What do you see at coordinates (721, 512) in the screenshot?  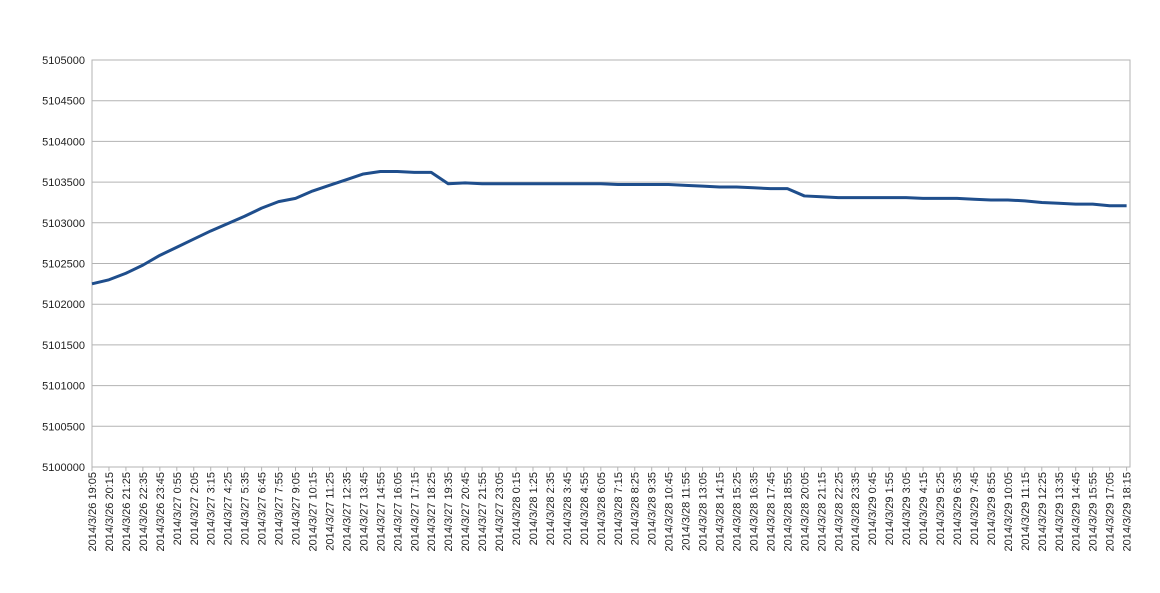 I see `x-tick-label: 2014/3/28 14:15` at bounding box center [721, 512].